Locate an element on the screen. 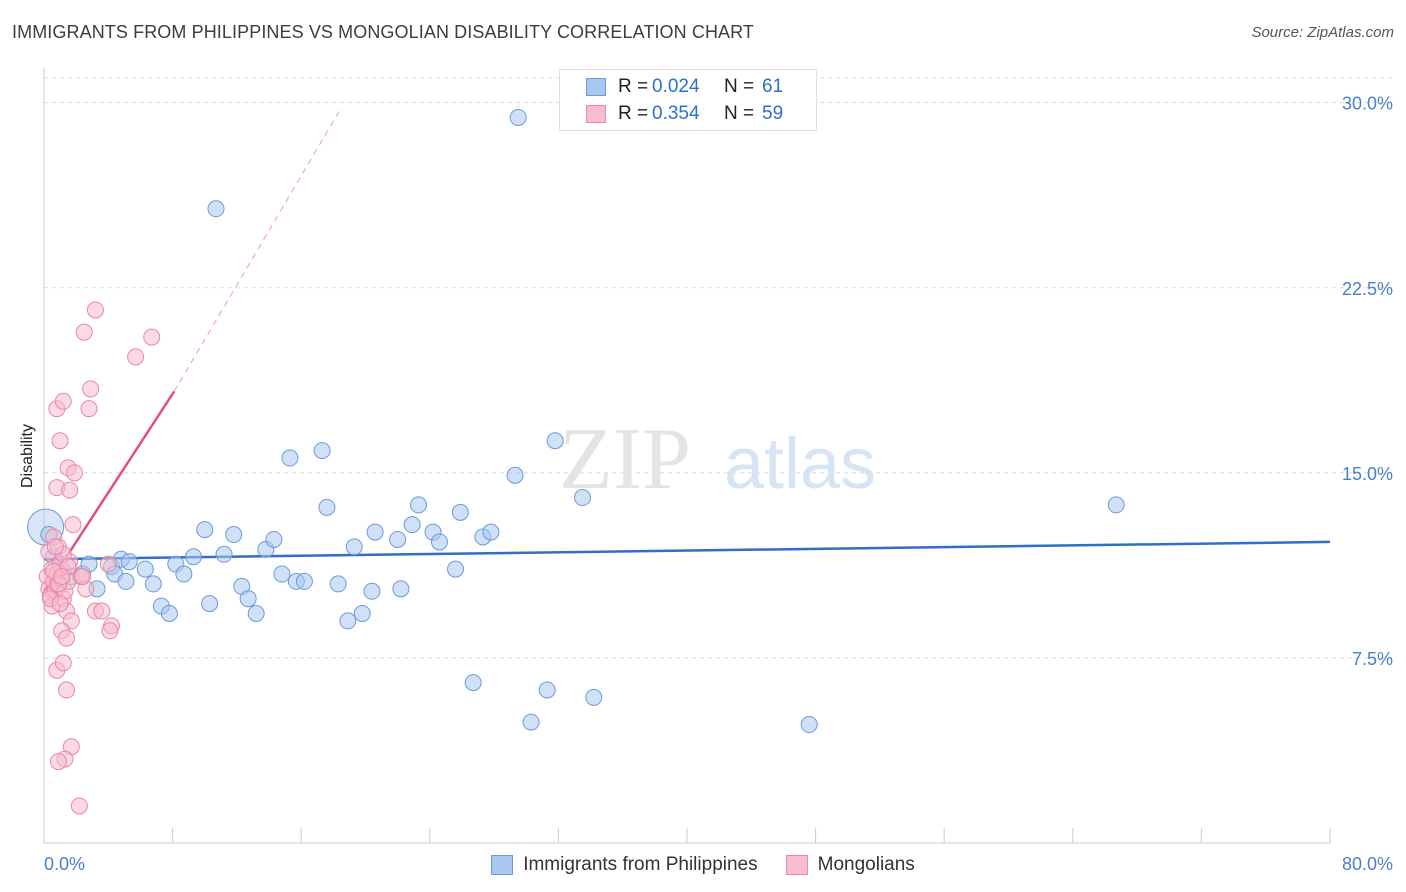 The image size is (1406, 892). legend-row-philippines: R = 0.024 N = 61 is located at coordinates (684, 87).